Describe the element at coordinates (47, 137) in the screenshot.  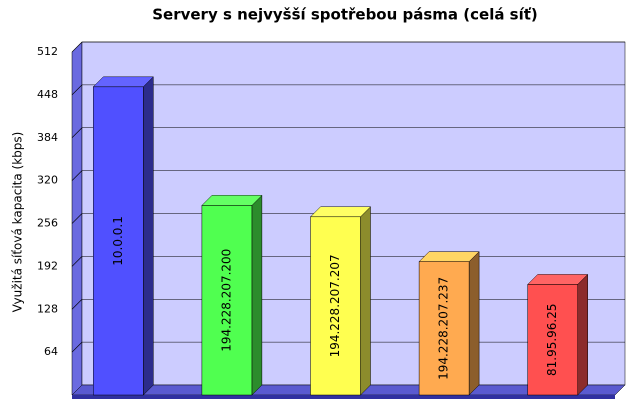
I see `y-tick-label: 384` at that location.